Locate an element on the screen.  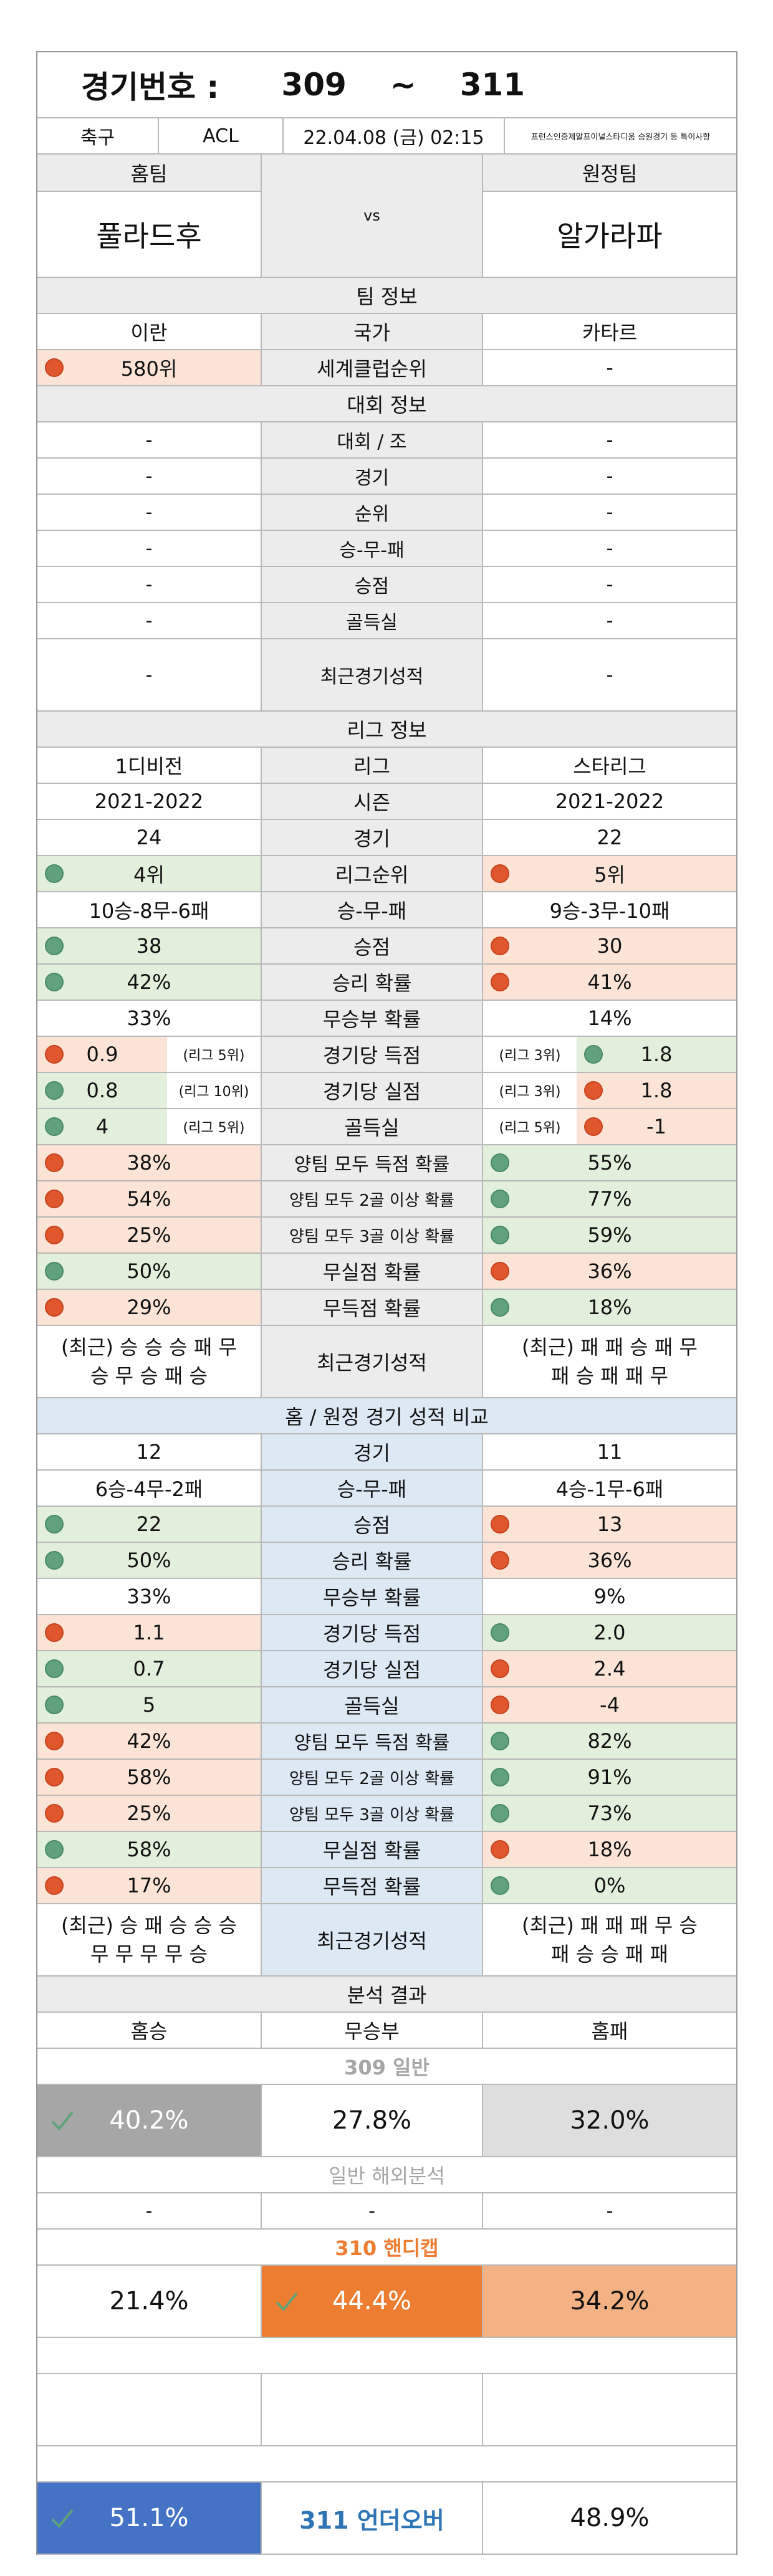
ha-away-both-2plus: 91% is located at coordinates (609, 1777).